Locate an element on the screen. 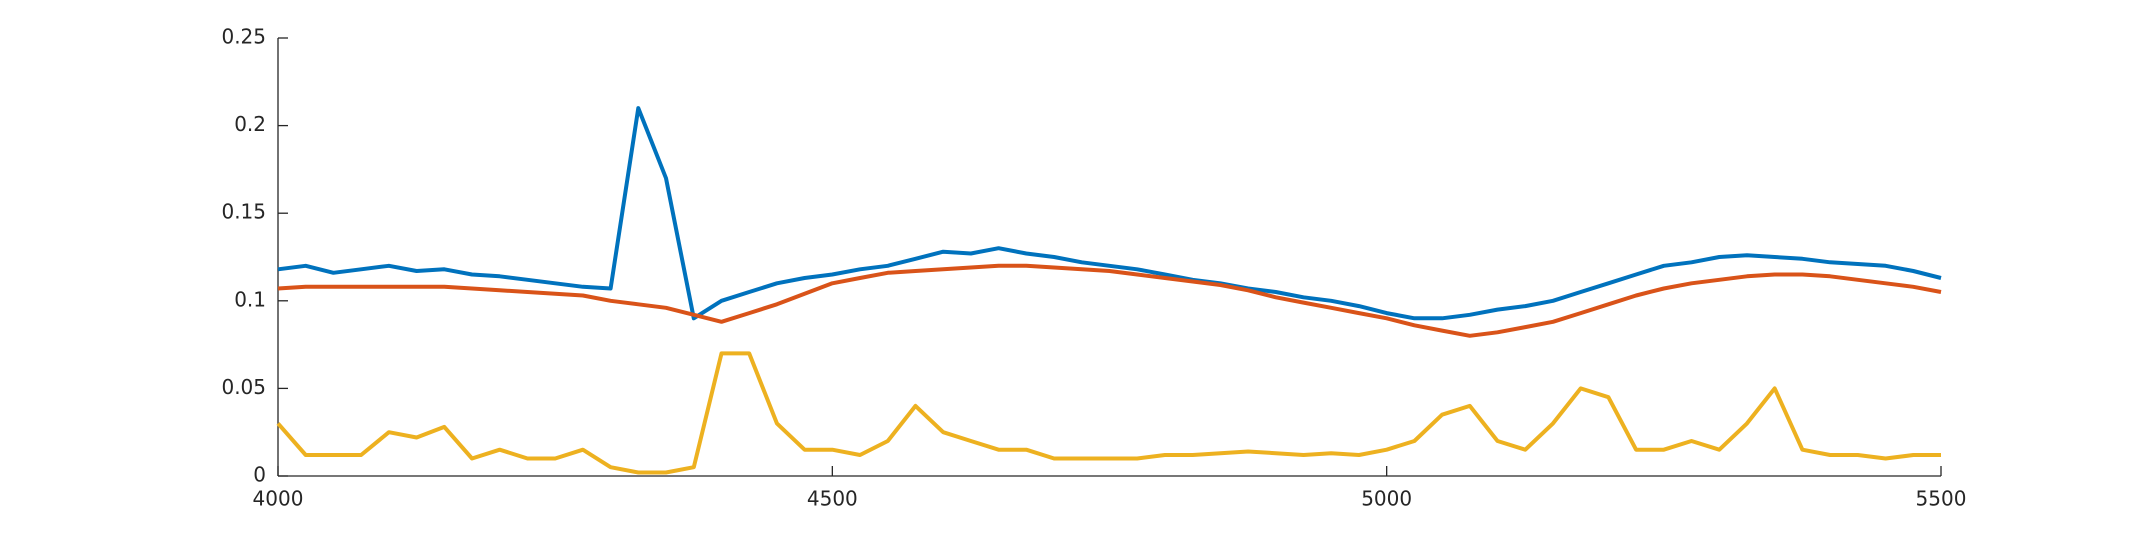 The height and width of the screenshot is (533, 2133). y-tick-label: 0.25 is located at coordinates (243, 37).